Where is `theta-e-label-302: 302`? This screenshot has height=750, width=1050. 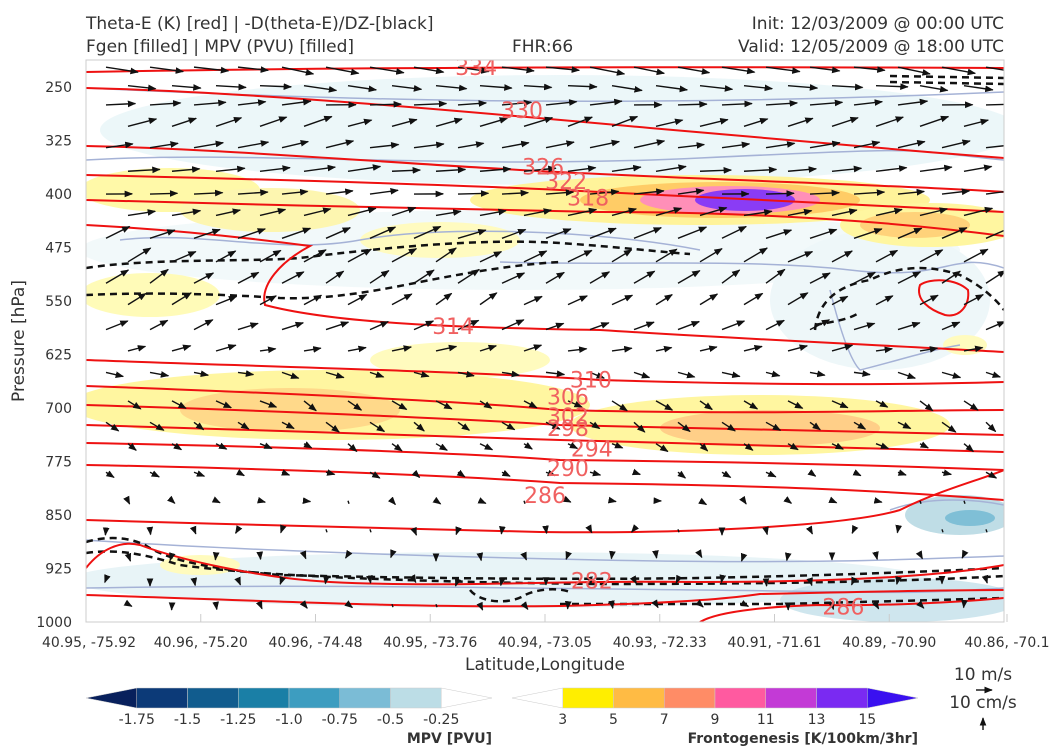
theta-e-label-302: 302 is located at coordinates (568, 417).